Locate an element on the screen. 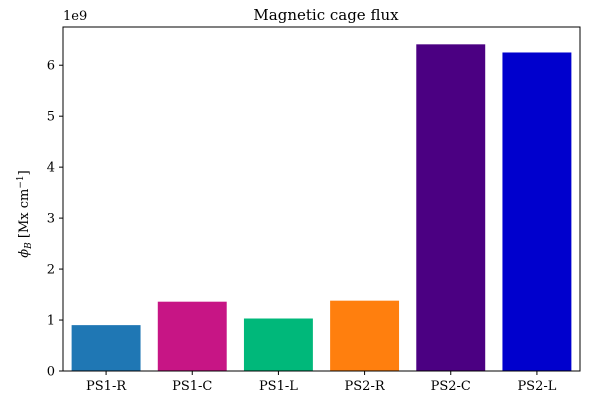 This screenshot has height=401, width=600. bar-ps2-r is located at coordinates (365, 335).